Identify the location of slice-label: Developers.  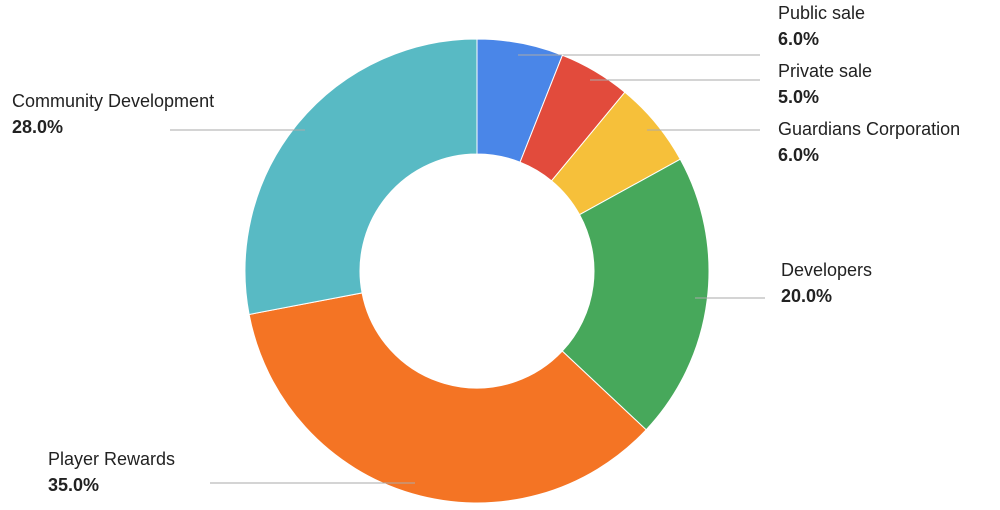
(826, 270).